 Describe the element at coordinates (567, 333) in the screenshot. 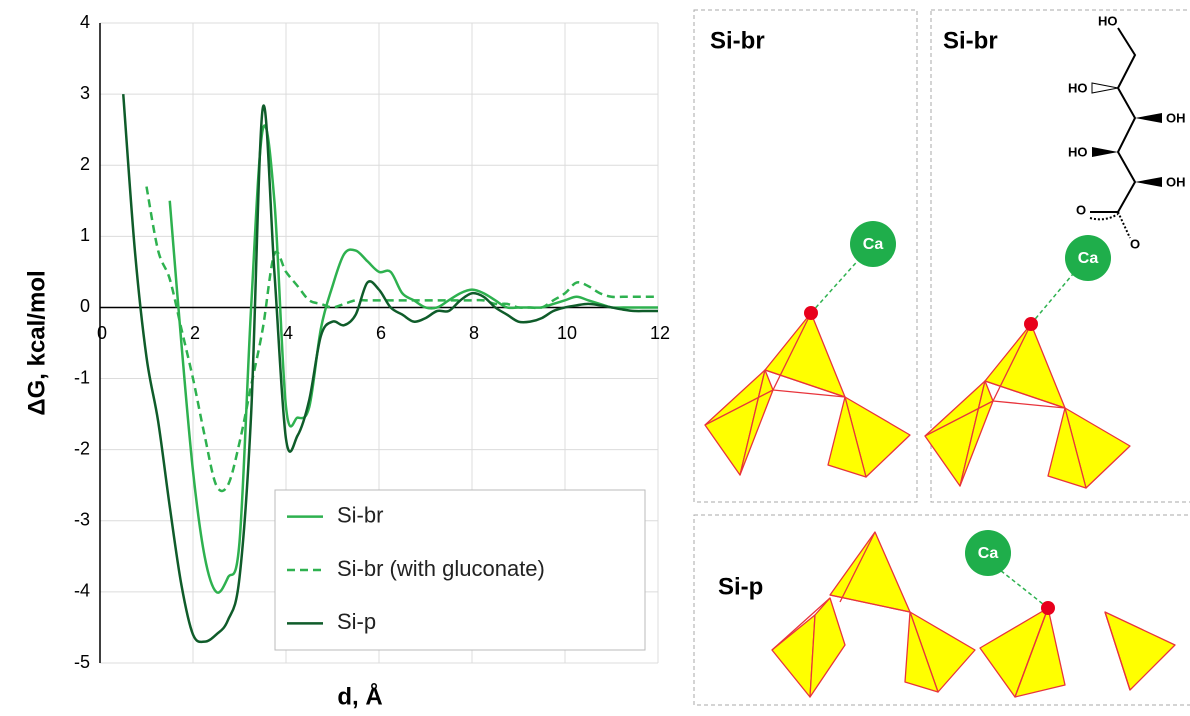

I see `x-tick-label: 10` at that location.